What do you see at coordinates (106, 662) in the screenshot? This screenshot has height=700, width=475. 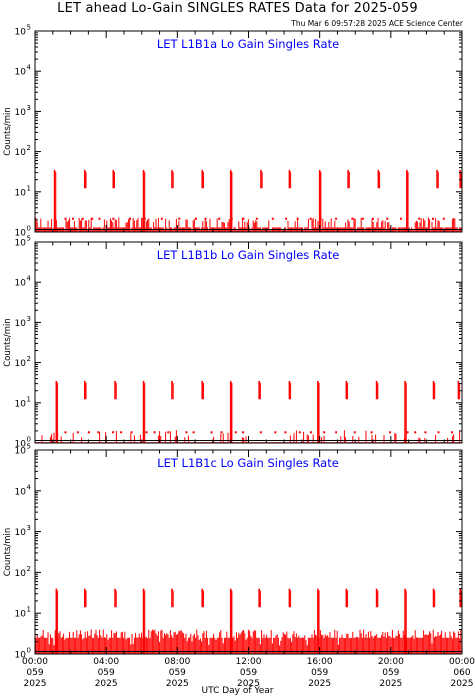 I see `x-tick-label: 04:00` at bounding box center [106, 662].